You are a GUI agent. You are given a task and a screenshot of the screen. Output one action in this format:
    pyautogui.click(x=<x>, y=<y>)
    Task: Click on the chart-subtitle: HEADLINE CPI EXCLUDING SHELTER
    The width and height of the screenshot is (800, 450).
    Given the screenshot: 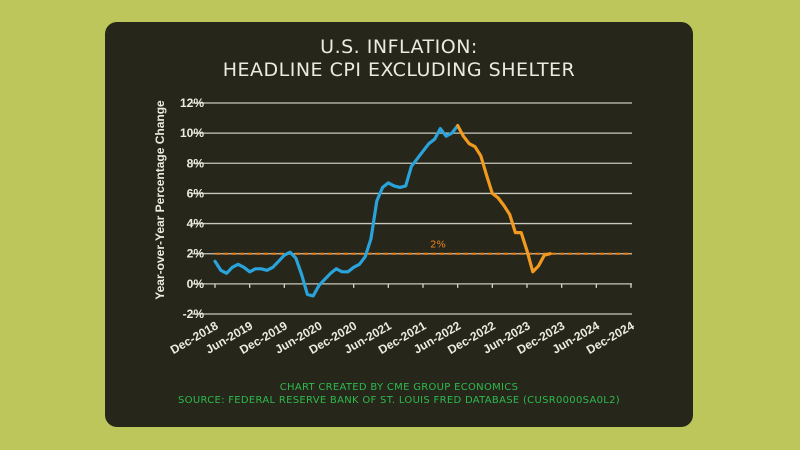 What is the action you would take?
    pyautogui.click(x=399, y=70)
    